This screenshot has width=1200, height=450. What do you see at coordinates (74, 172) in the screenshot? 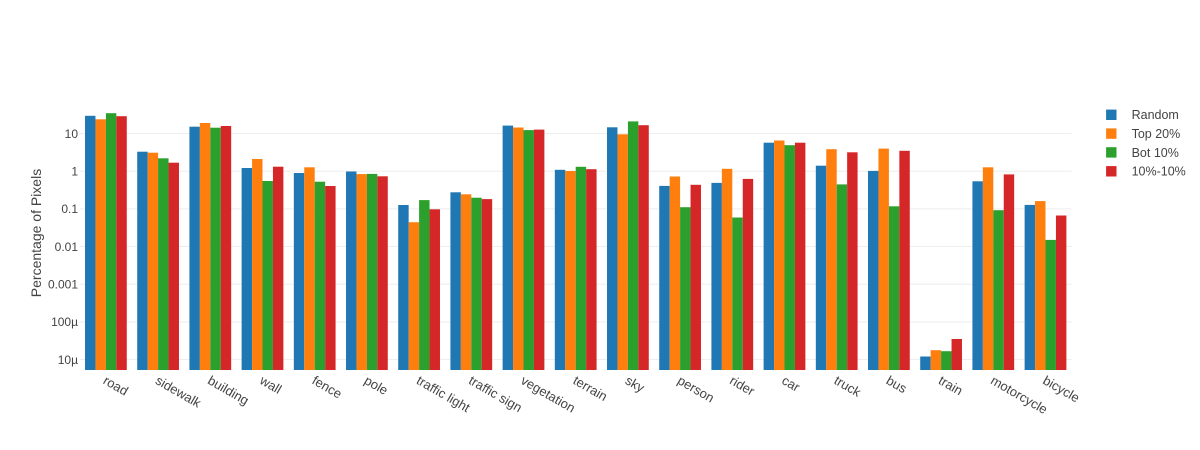
I see `svg-text: 1` at bounding box center [74, 172].